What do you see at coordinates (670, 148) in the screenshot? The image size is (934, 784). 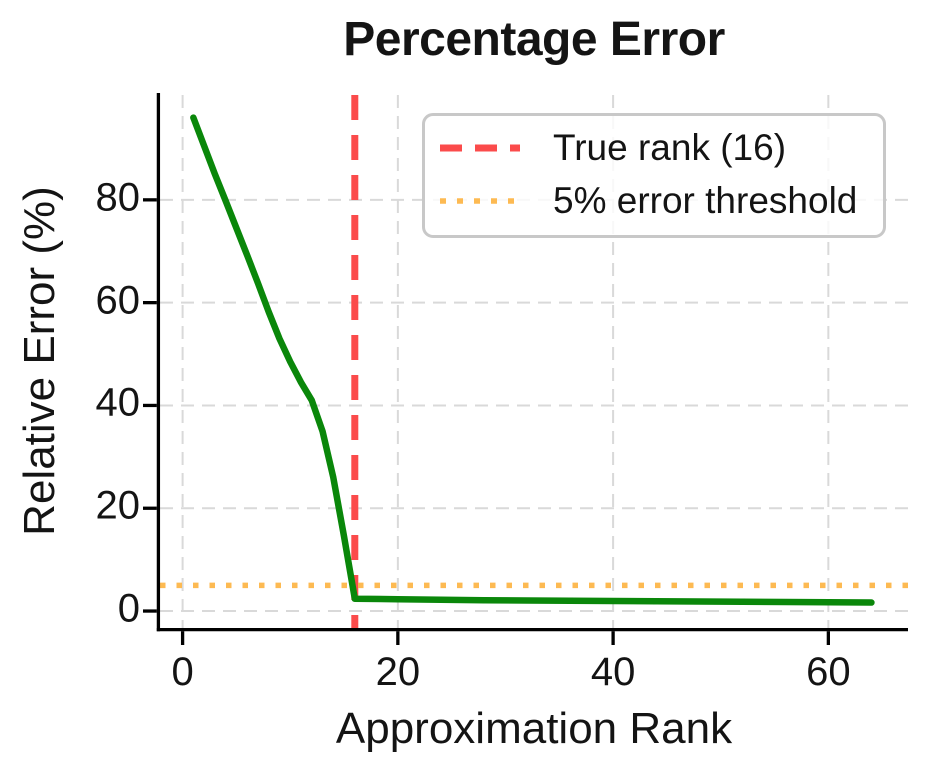 I see `legend-label: True rank (16)` at bounding box center [670, 148].